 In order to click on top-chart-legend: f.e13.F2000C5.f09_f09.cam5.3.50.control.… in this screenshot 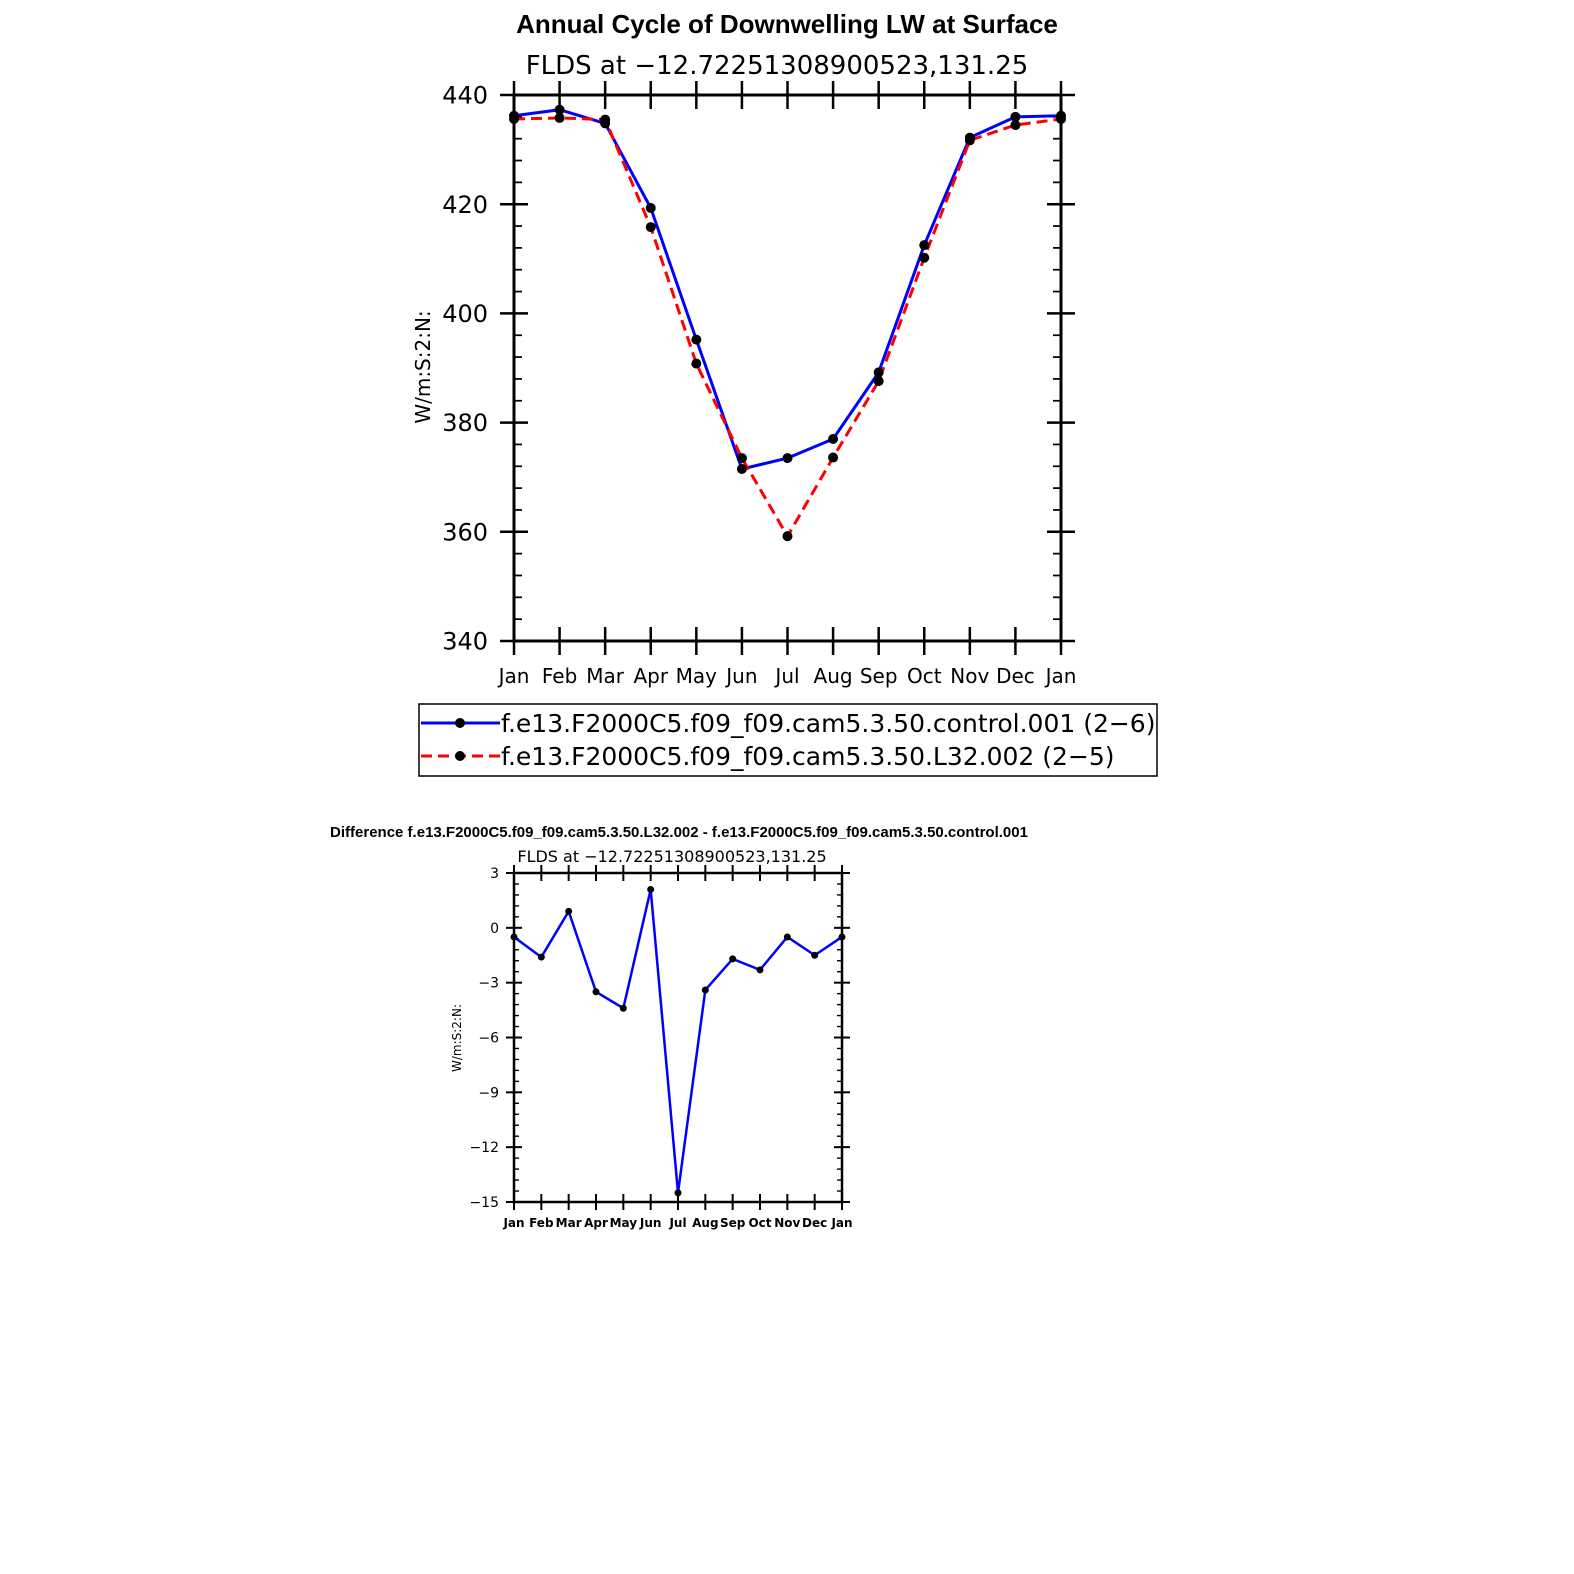, I will do `click(788, 740)`.